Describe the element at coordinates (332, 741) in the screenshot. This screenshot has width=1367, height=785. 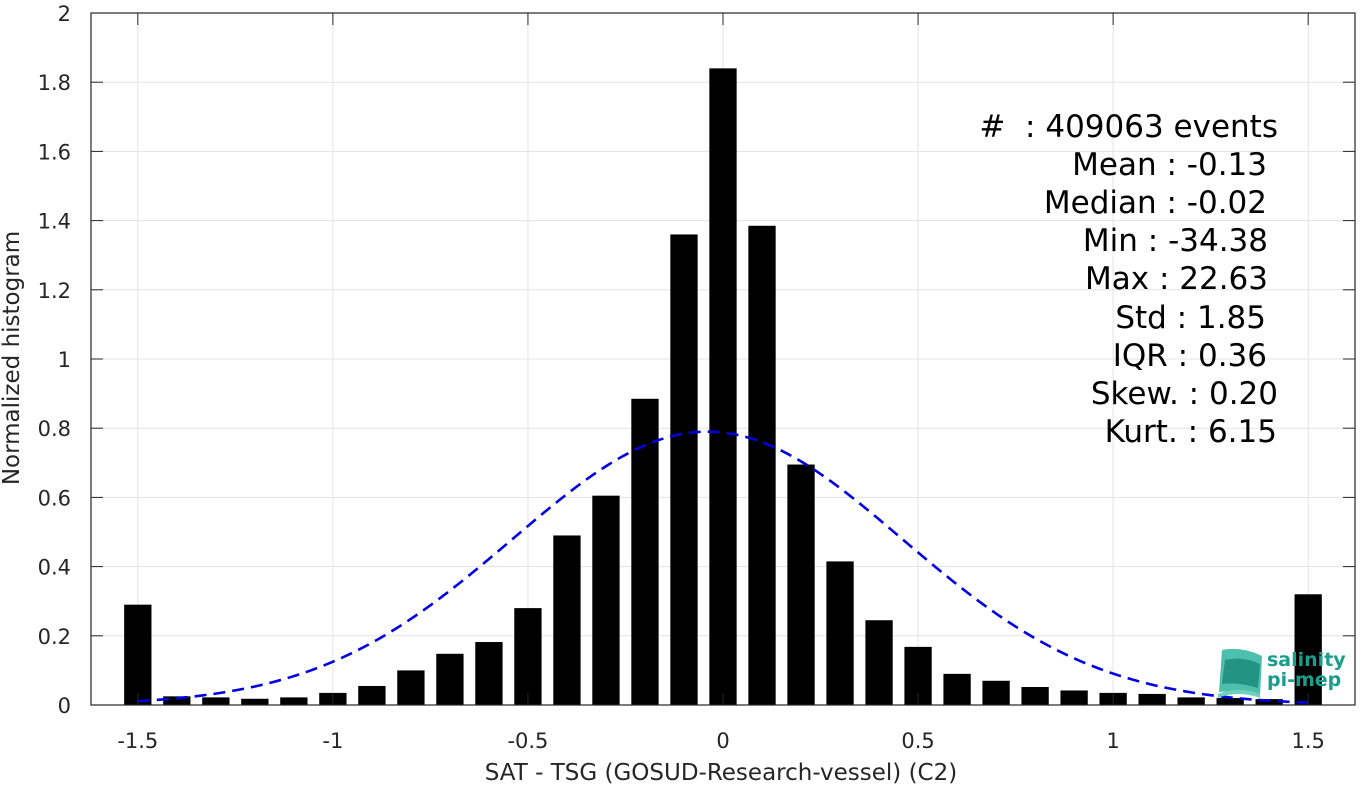
I see `x-tick-label: -1` at that location.